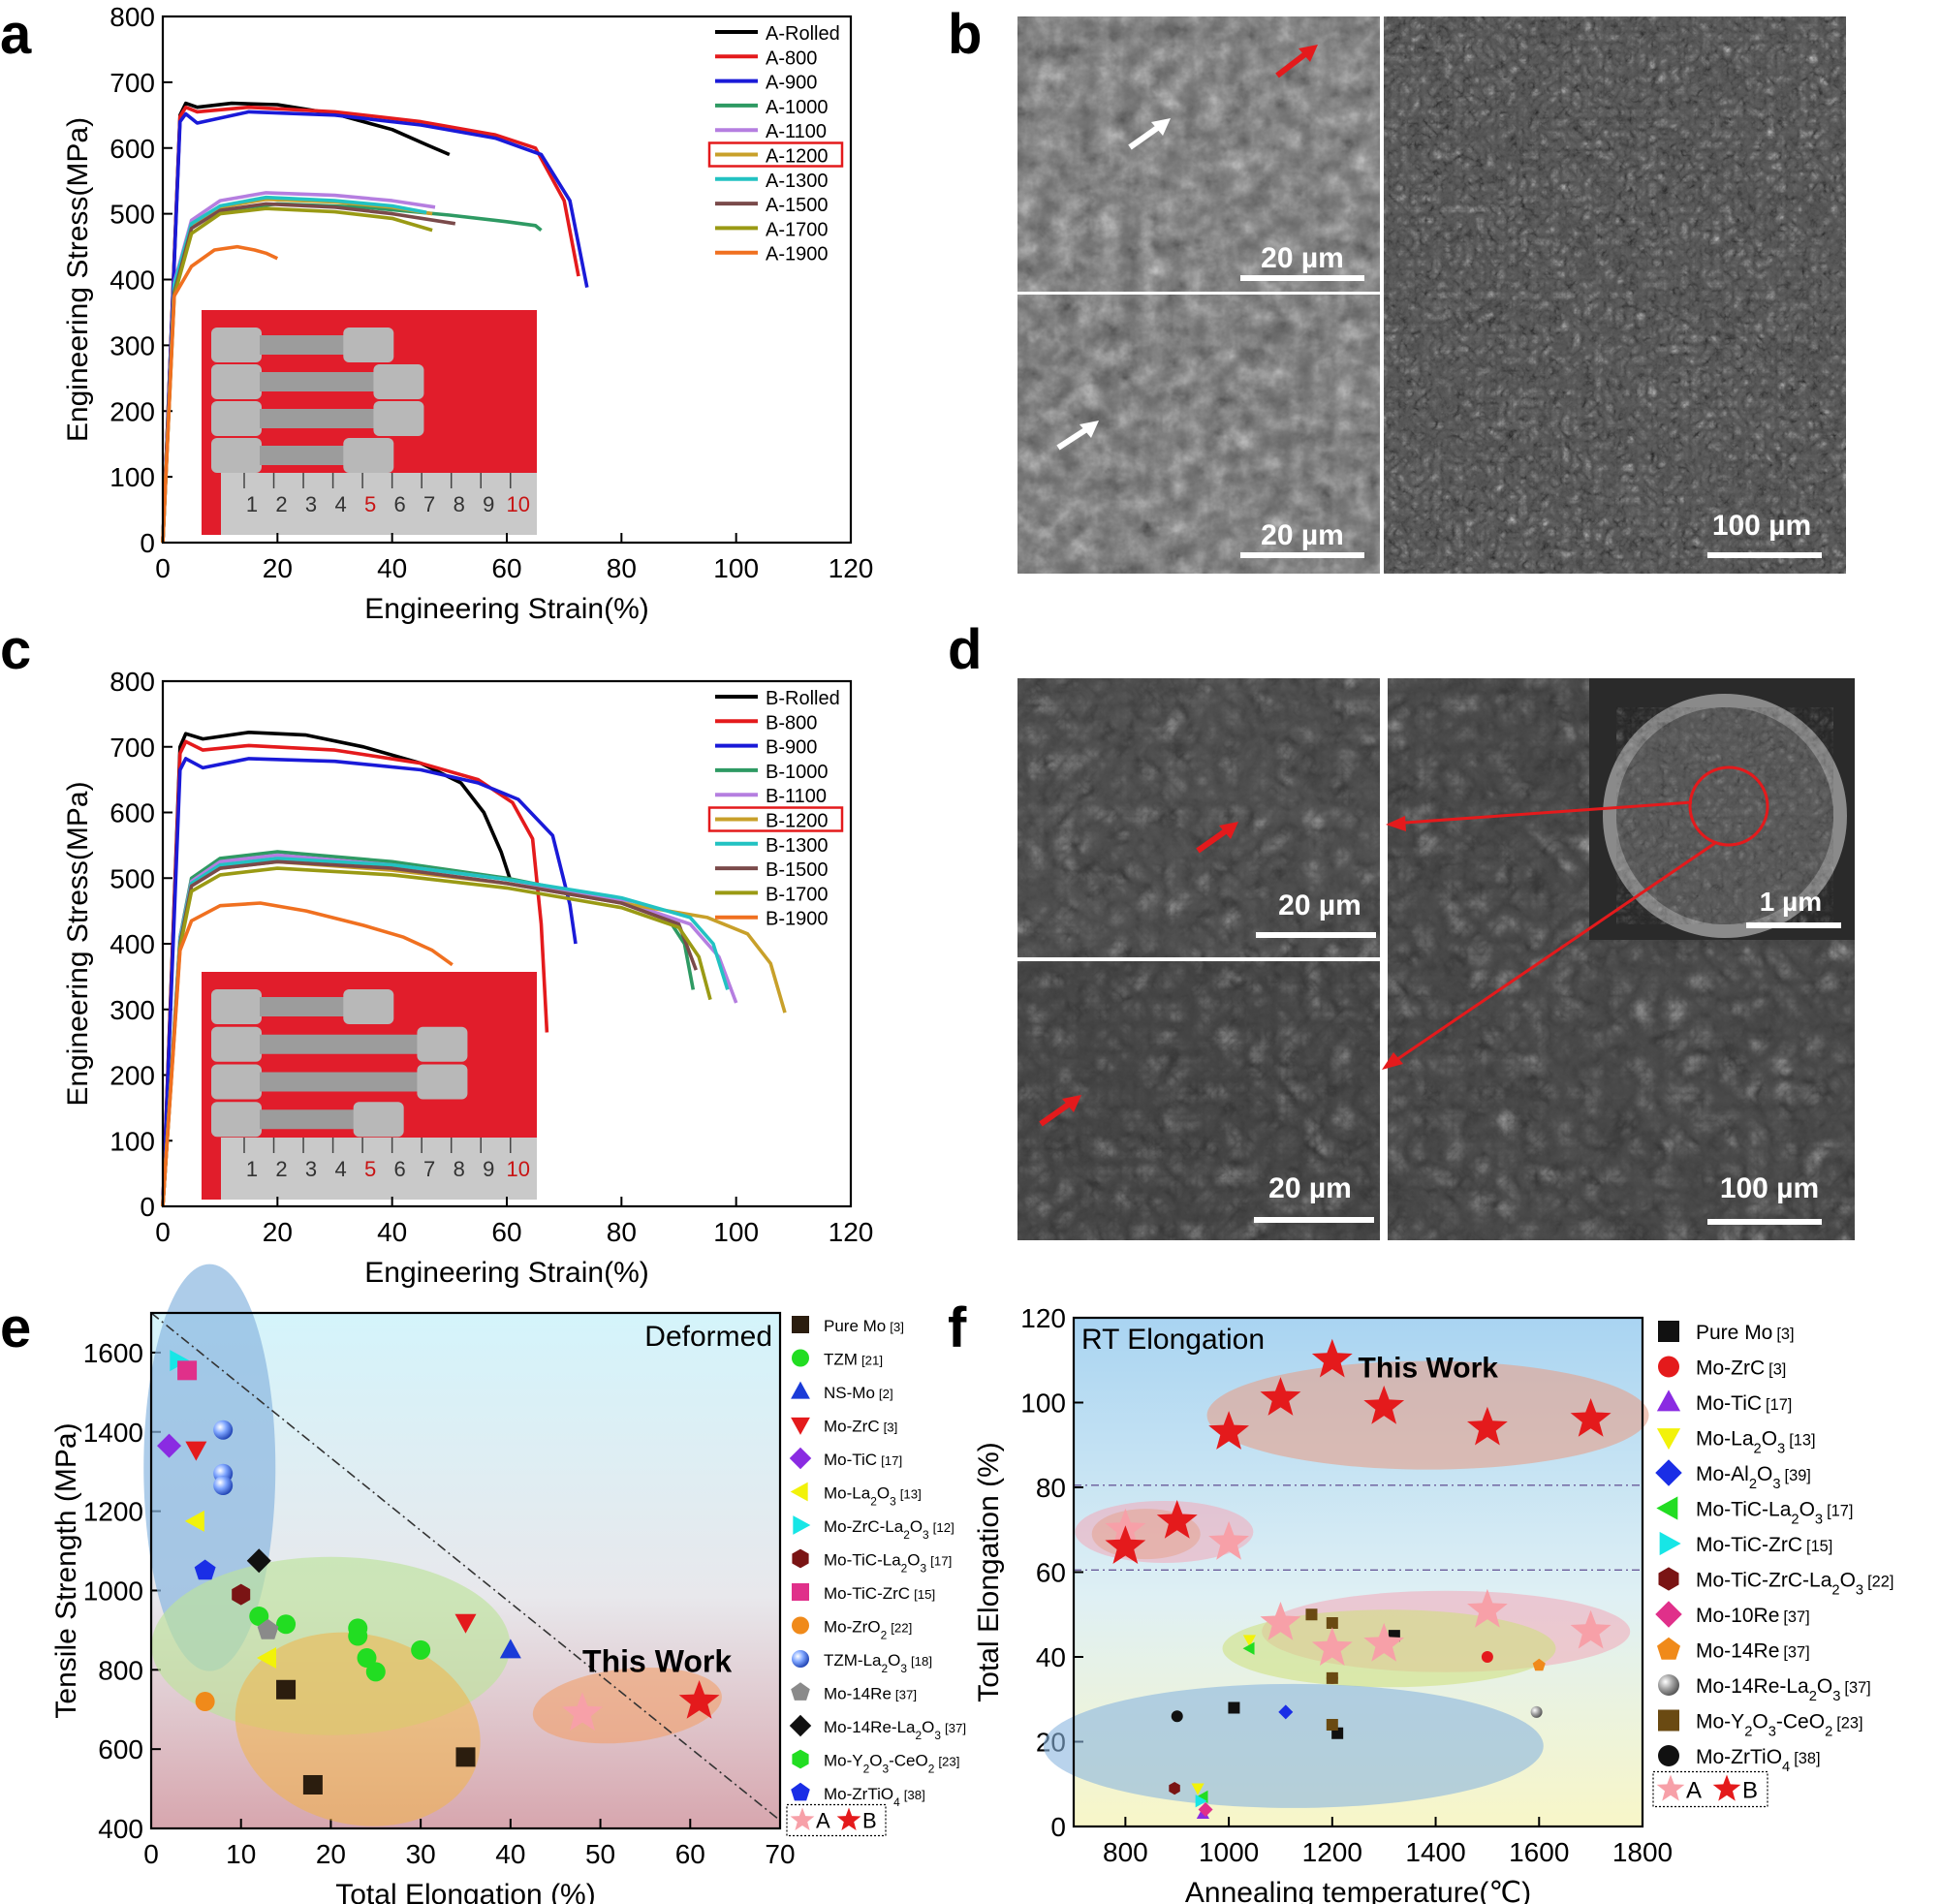 The width and height of the screenshot is (1940, 1904). I want to click on legend-marker-Mo-14Re-La2O3, so click(801, 1726).